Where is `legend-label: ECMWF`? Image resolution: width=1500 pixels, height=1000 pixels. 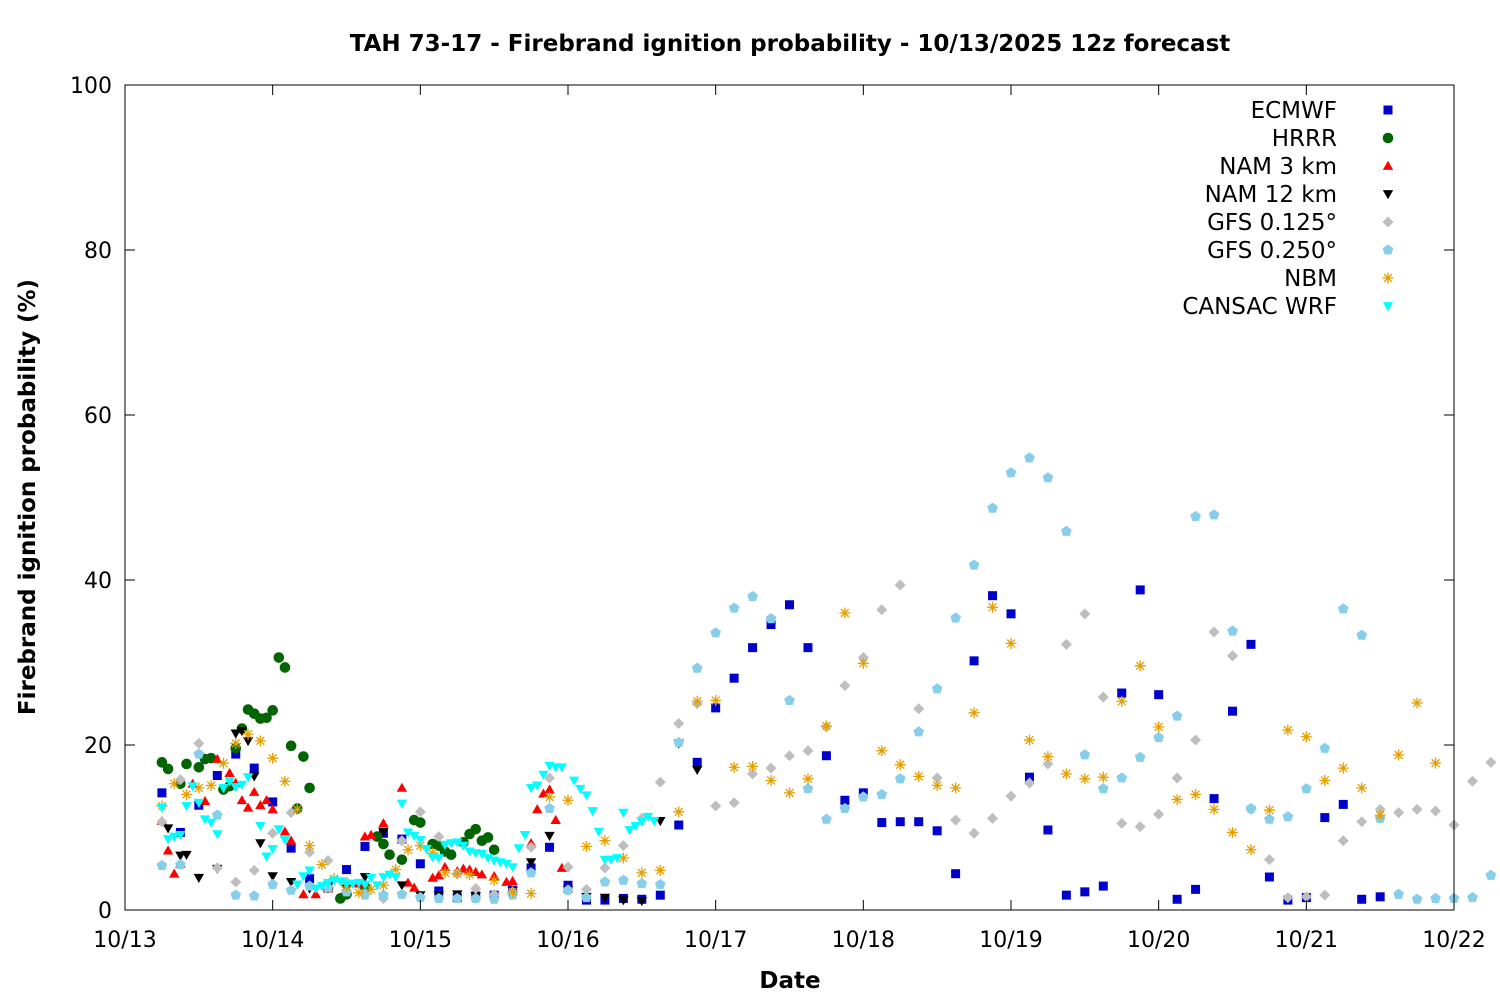
legend-label: ECMWF is located at coordinates (1294, 111).